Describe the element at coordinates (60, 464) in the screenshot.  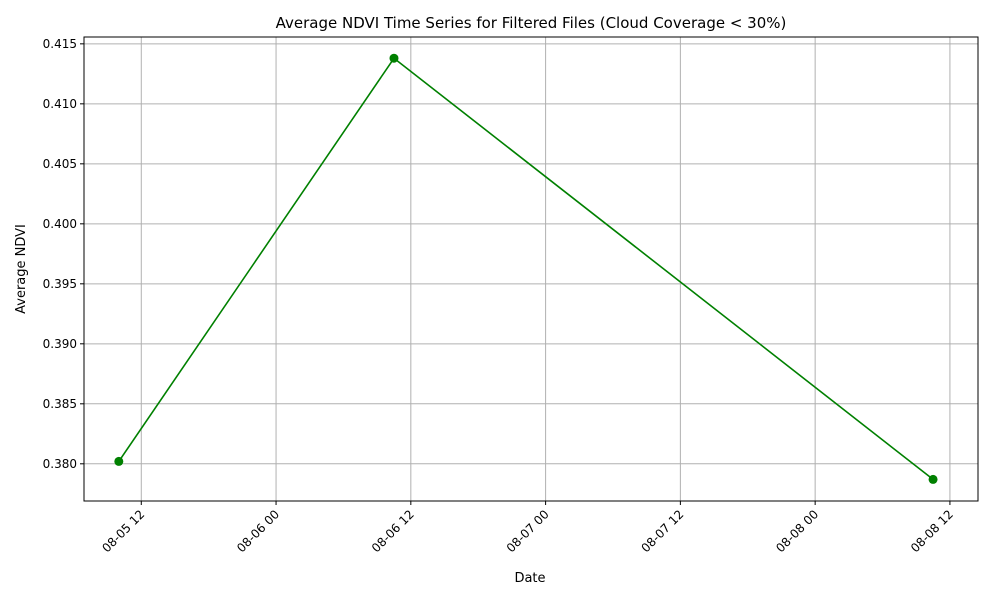
I see `y-tick-label: 0.380` at that location.